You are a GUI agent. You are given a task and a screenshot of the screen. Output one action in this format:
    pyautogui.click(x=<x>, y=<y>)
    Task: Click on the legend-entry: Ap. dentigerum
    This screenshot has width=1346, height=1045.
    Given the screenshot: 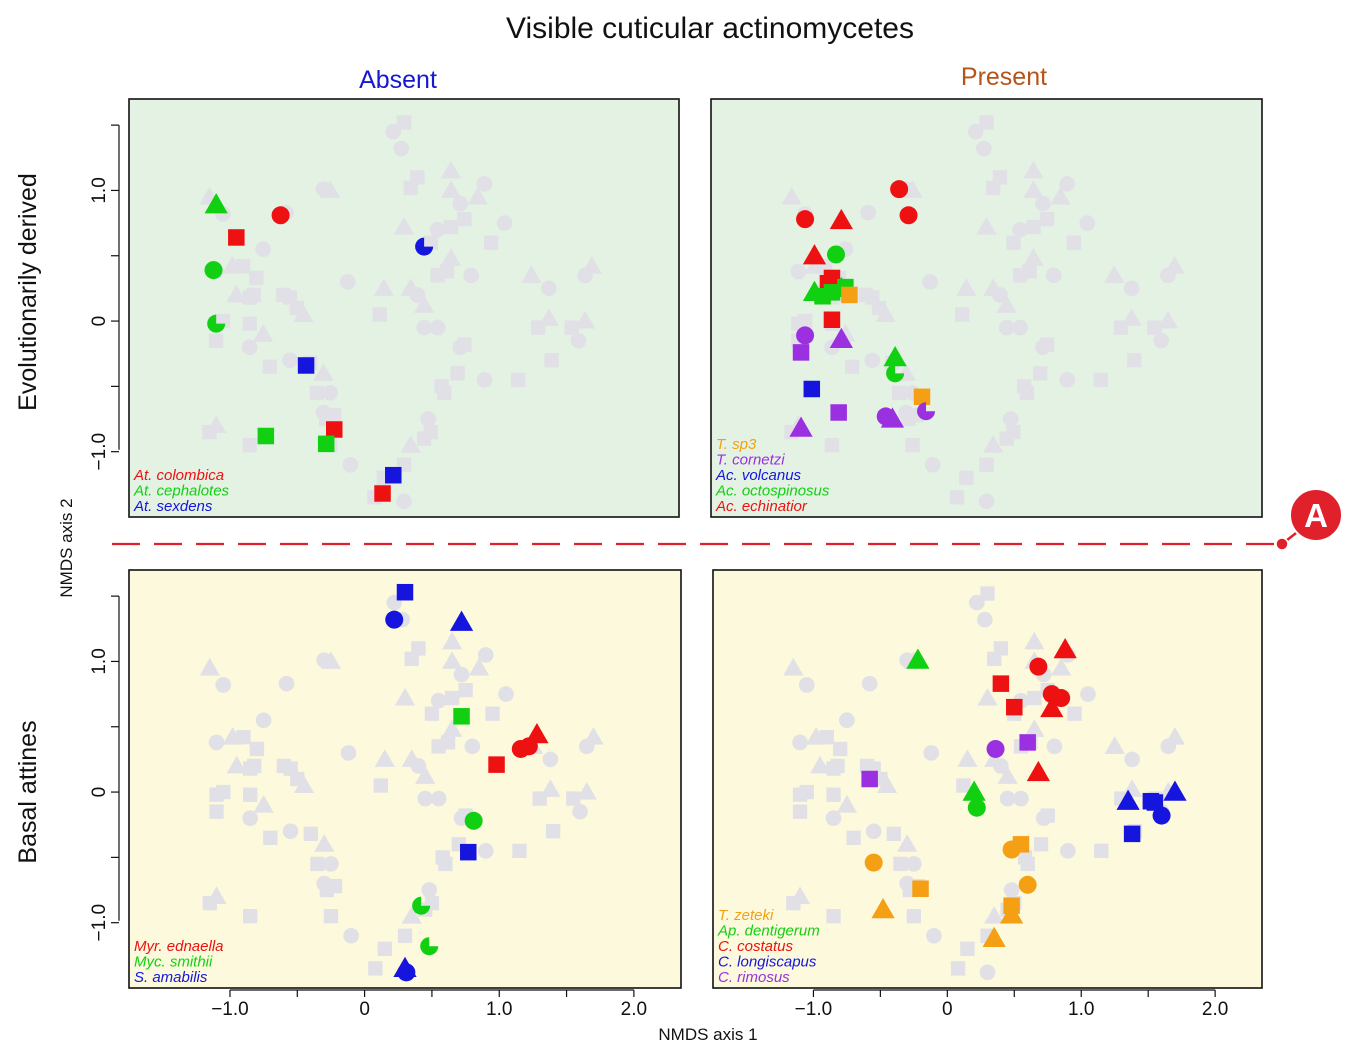 What is the action you would take?
    pyautogui.click(x=768, y=931)
    